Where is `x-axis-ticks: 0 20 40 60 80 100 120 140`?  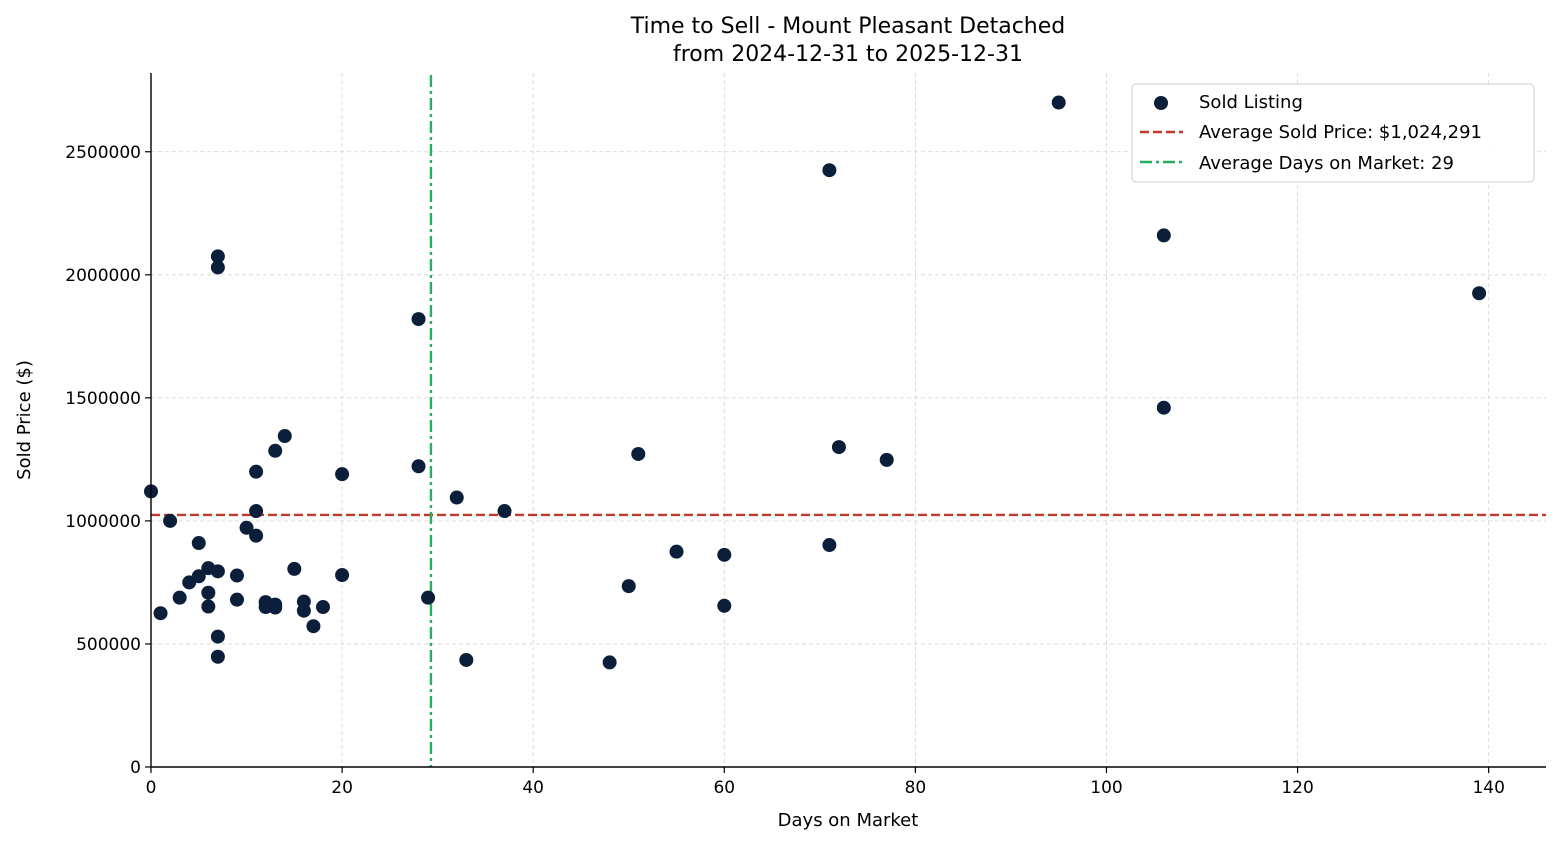 x-axis-ticks: 0 20 40 60 80 100 120 140 is located at coordinates (825, 782).